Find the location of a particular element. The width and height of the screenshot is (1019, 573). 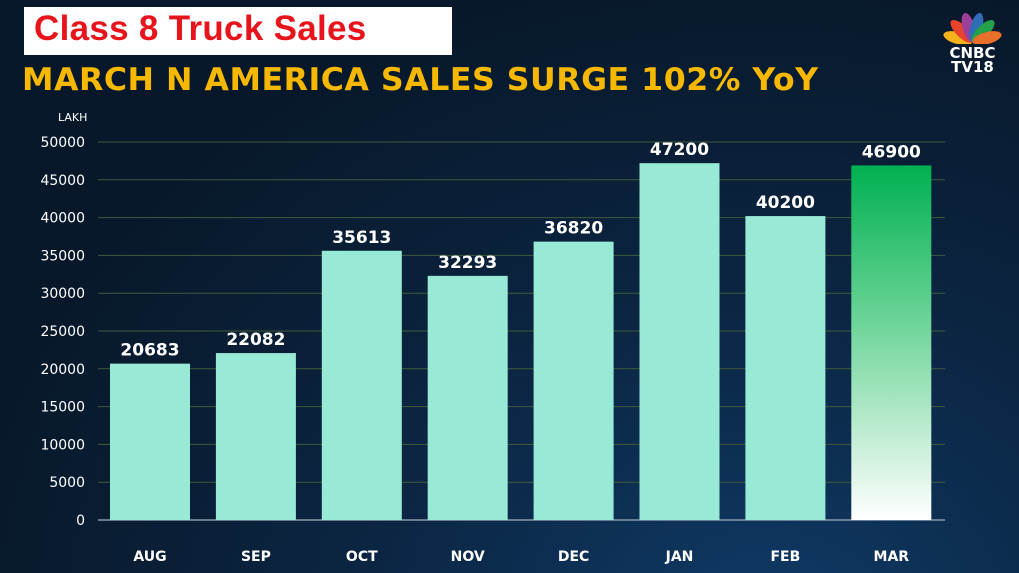

y-tick-label: 25000 is located at coordinates (62, 332).